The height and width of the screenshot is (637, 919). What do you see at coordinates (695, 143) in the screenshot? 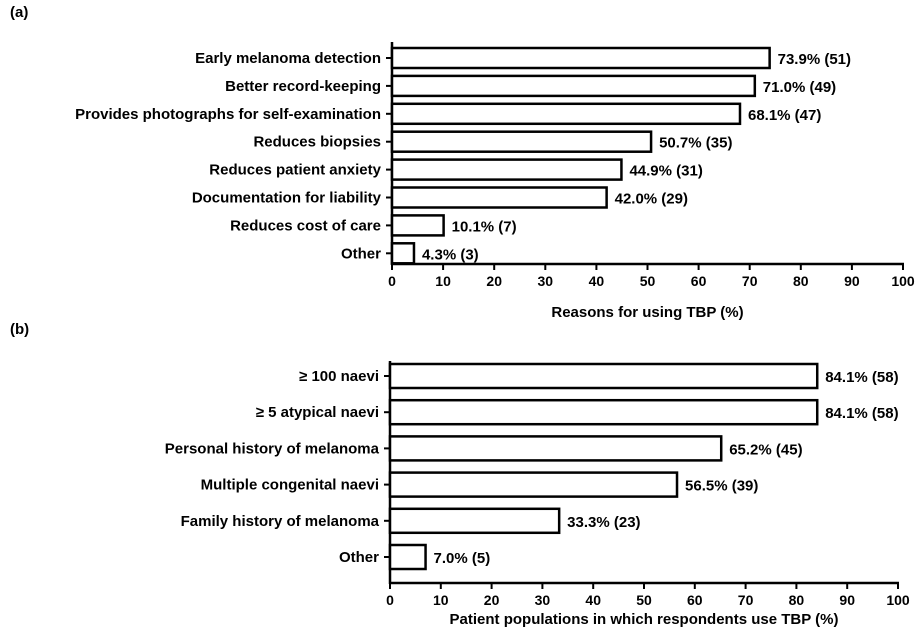
I see `data-label: 50.7% (35)` at bounding box center [695, 143].